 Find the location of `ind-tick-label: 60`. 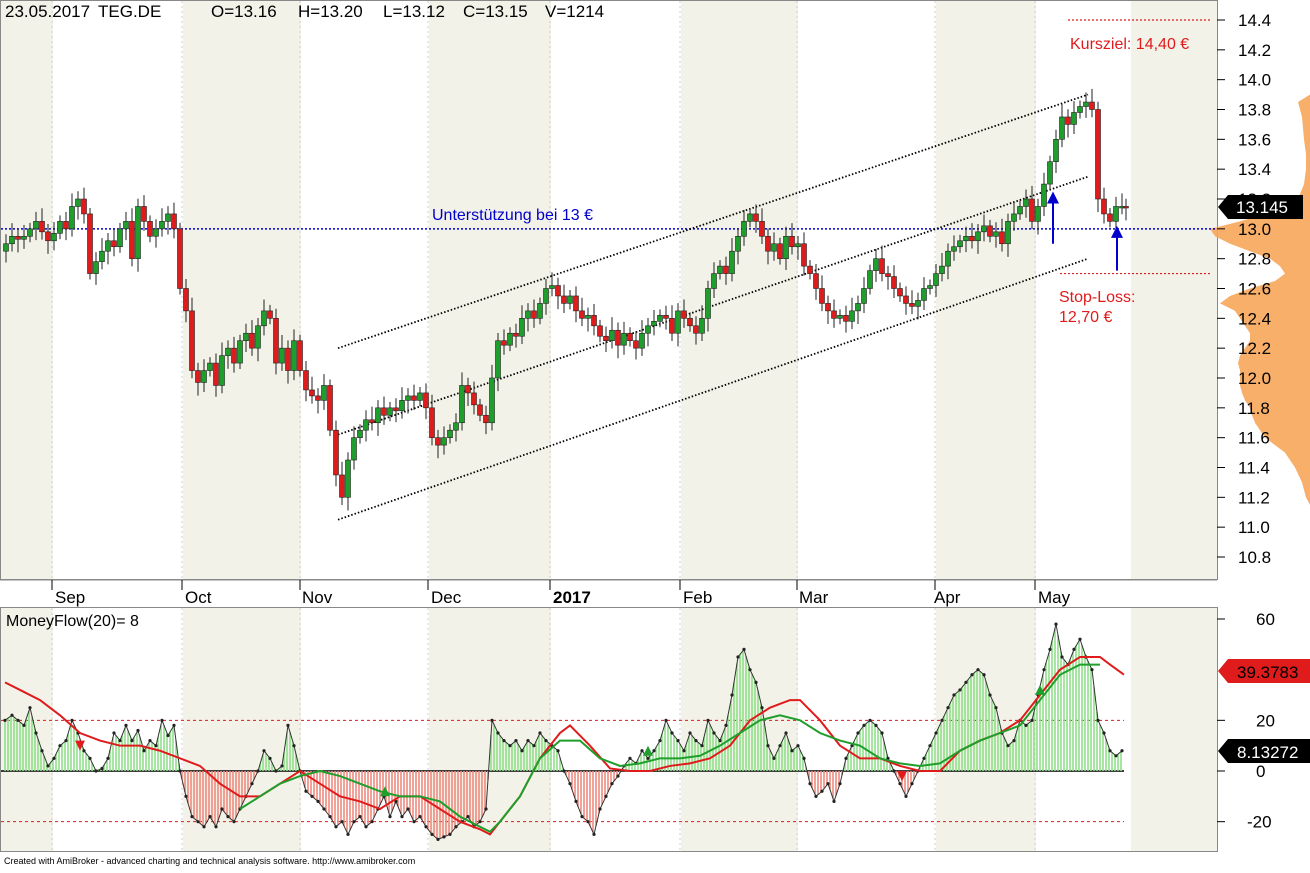

ind-tick-label: 60 is located at coordinates (1265, 619).